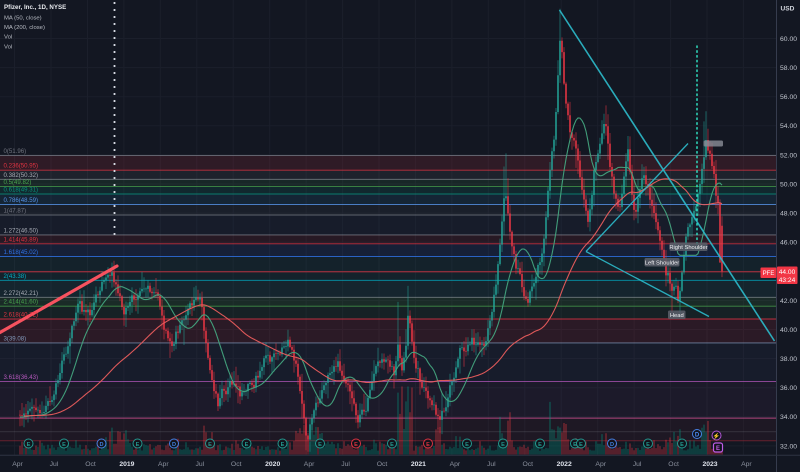  Describe the element at coordinates (788, 417) in the screenshot. I see `svg-text: 34.00` at that location.